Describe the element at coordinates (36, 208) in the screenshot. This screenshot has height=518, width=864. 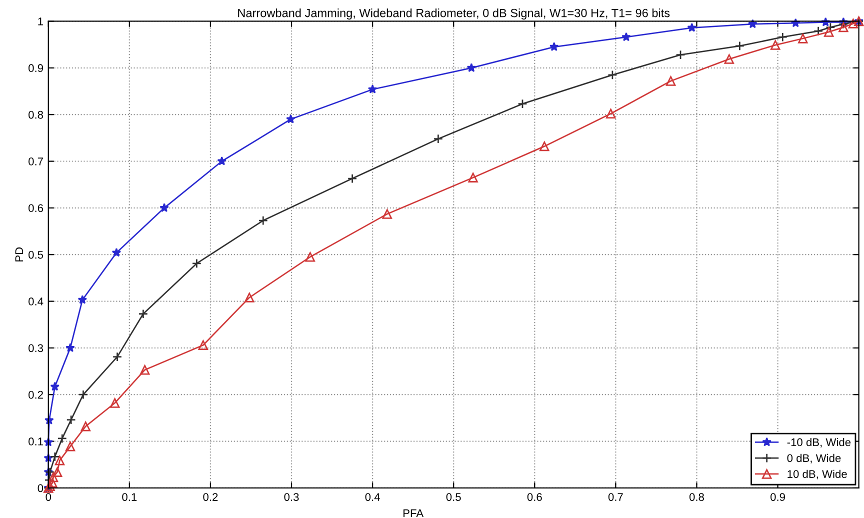
I see `y-tick-label: 0.6` at that location.